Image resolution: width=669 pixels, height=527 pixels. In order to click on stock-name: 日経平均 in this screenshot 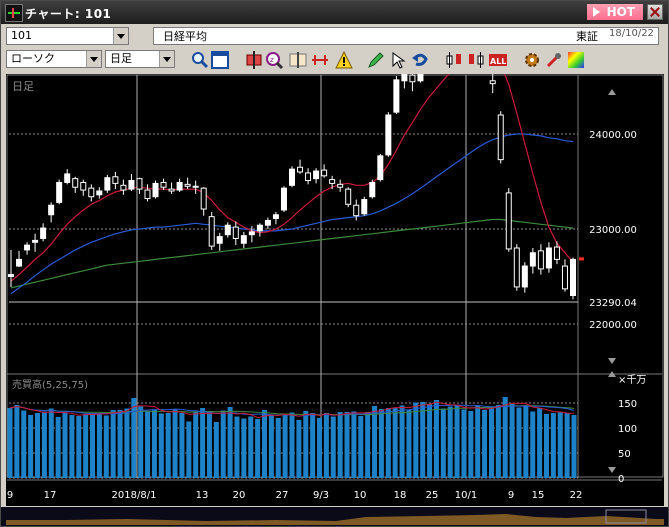, I will do `click(185, 36)`.